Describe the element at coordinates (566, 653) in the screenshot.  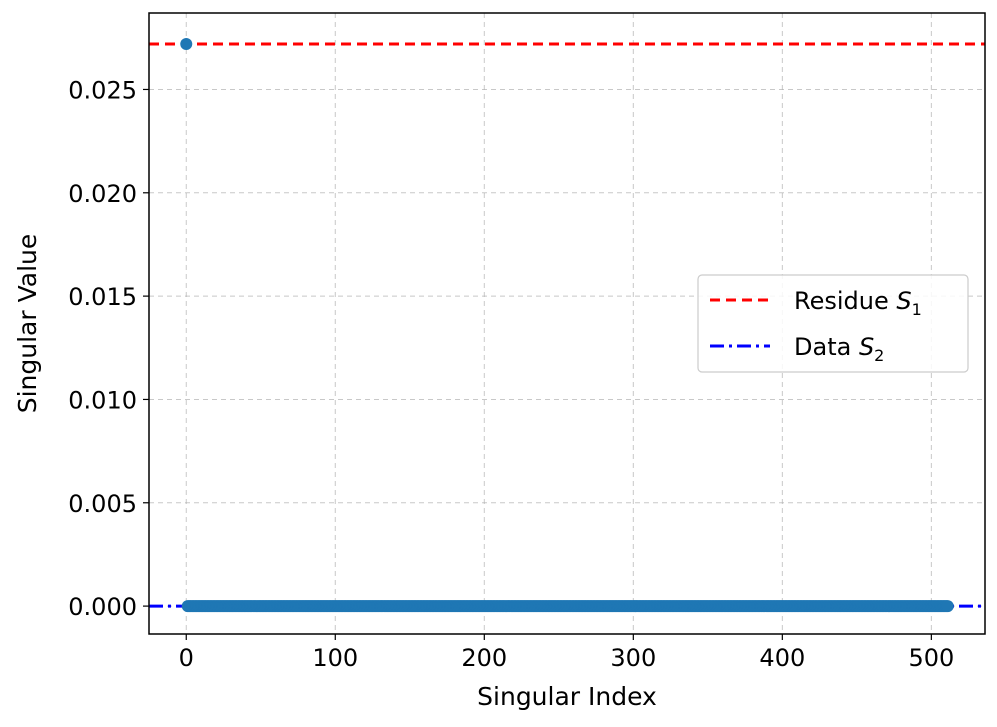
I see `x-ticks: 0 100 200 300 400 500` at that location.